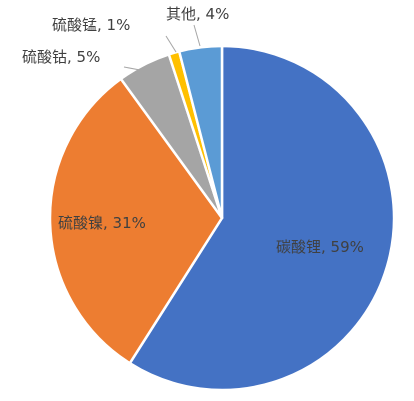  I want to click on label-leader-lines, so click(162, 47).